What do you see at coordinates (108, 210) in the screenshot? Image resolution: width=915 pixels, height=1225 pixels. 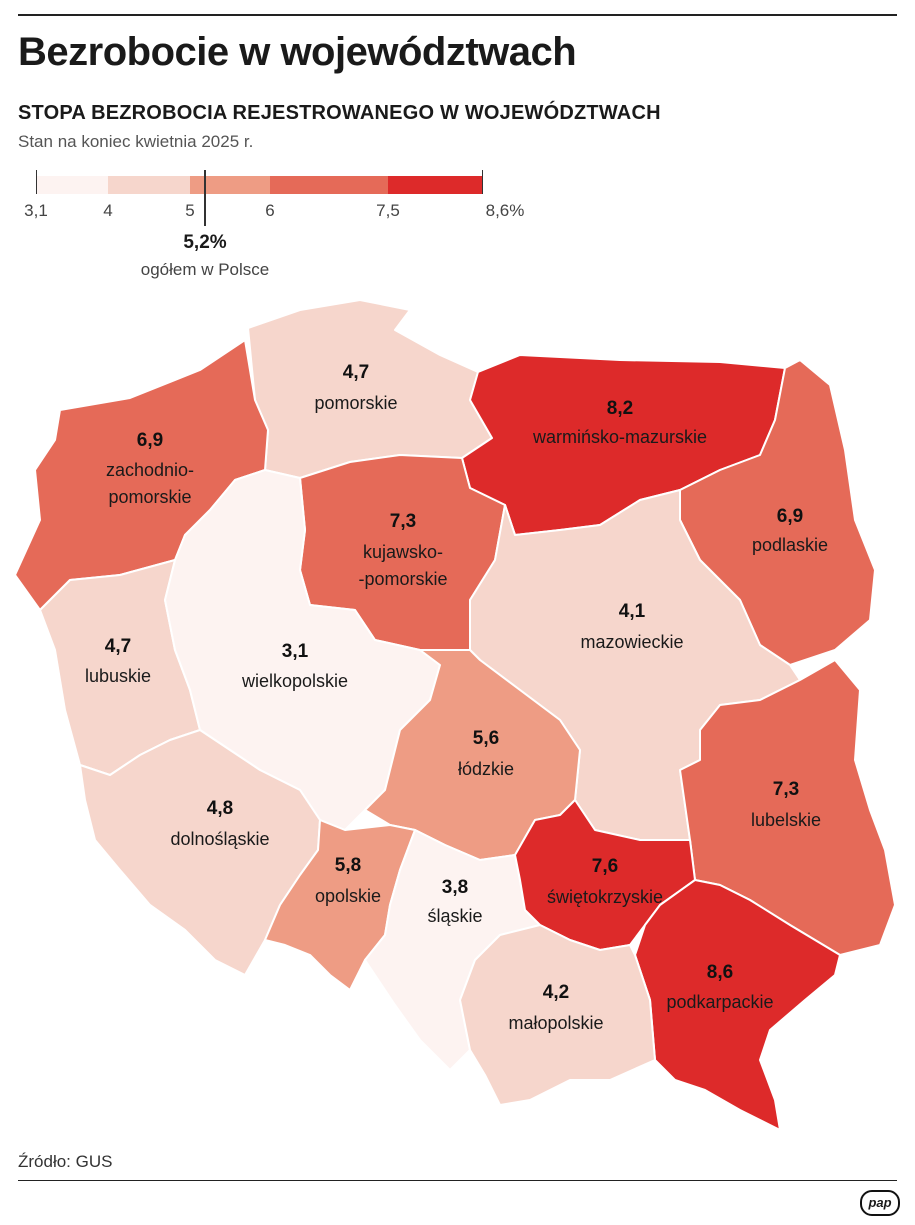 I see `legend-tick-label: 4` at bounding box center [108, 210].